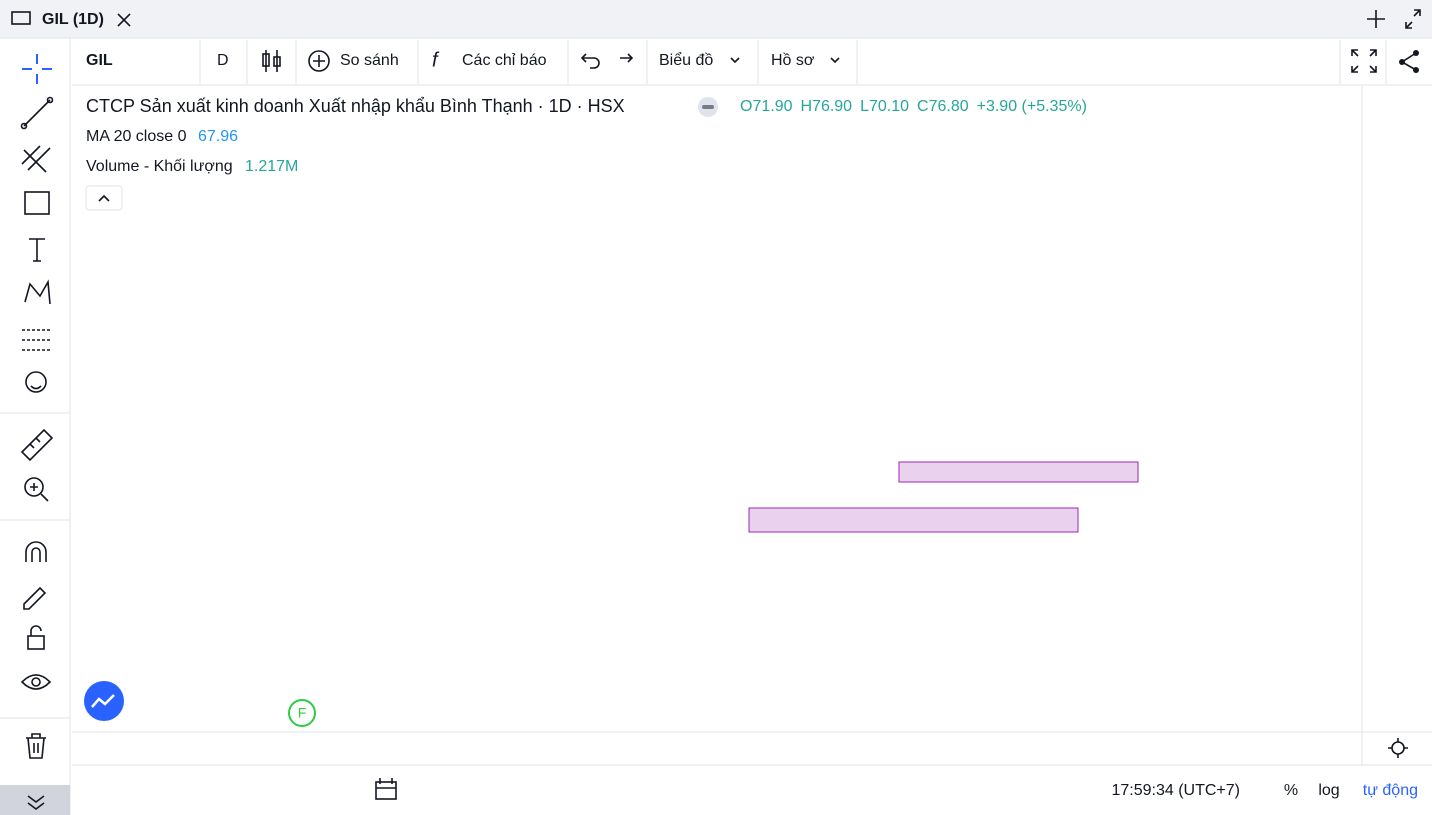 This screenshot has height=815, width=1432. What do you see at coordinates (943, 106) in the screenshot?
I see `ohlc-item: C76.80` at bounding box center [943, 106].